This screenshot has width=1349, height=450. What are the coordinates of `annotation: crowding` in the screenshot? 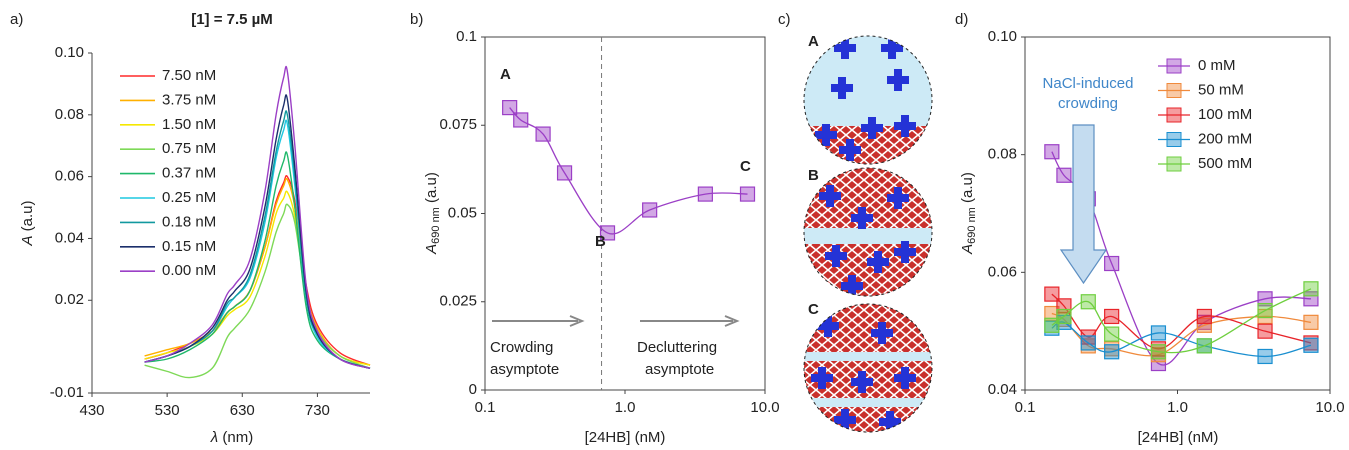 It's located at (1088, 103).